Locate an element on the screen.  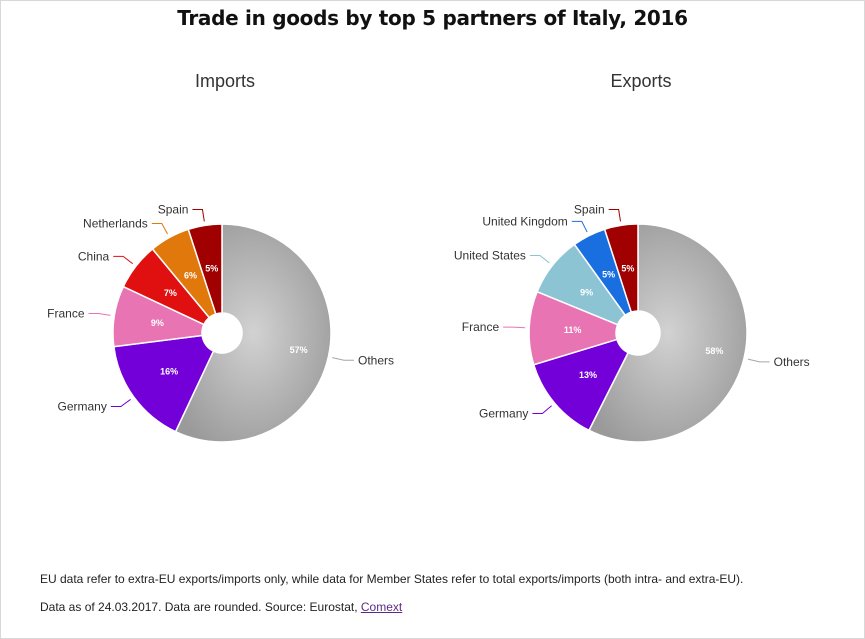
imports-category-label-germany: Germany is located at coordinates (82, 406).